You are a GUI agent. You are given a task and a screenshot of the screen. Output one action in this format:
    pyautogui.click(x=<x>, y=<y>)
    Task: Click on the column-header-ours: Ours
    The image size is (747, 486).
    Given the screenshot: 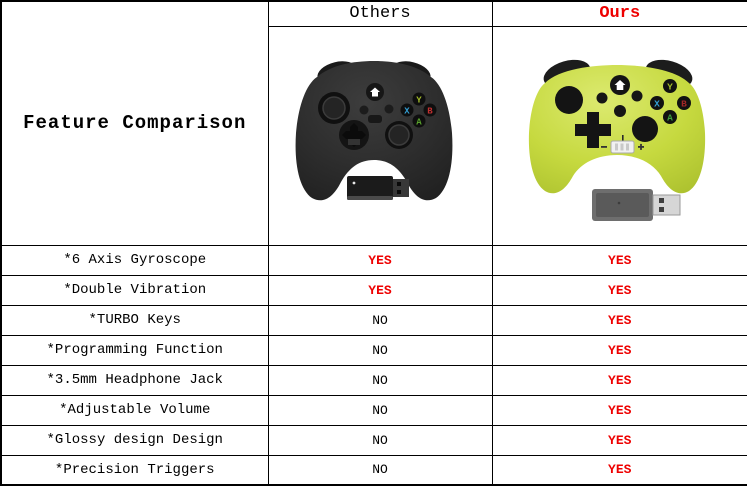 What is the action you would take?
    pyautogui.click(x=619, y=13)
    